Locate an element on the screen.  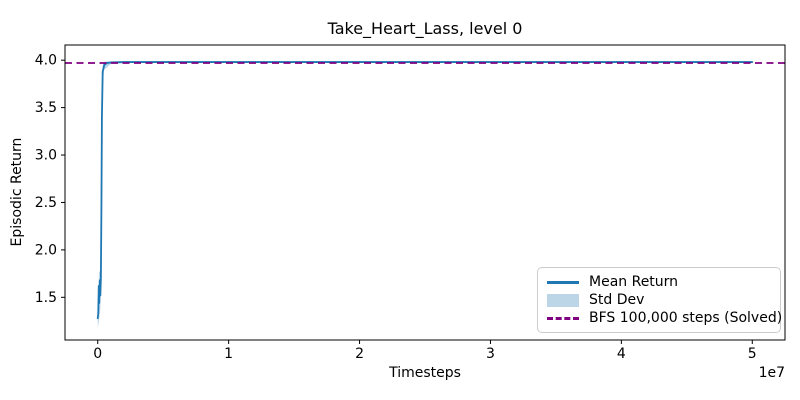
y-tick-label: 2.0 is located at coordinates (46, 250).